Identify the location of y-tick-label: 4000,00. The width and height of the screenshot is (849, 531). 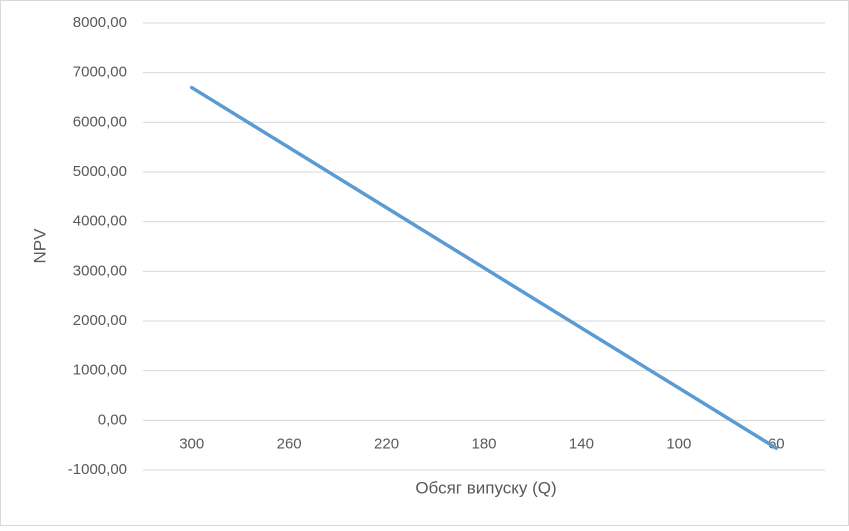
(100, 221).